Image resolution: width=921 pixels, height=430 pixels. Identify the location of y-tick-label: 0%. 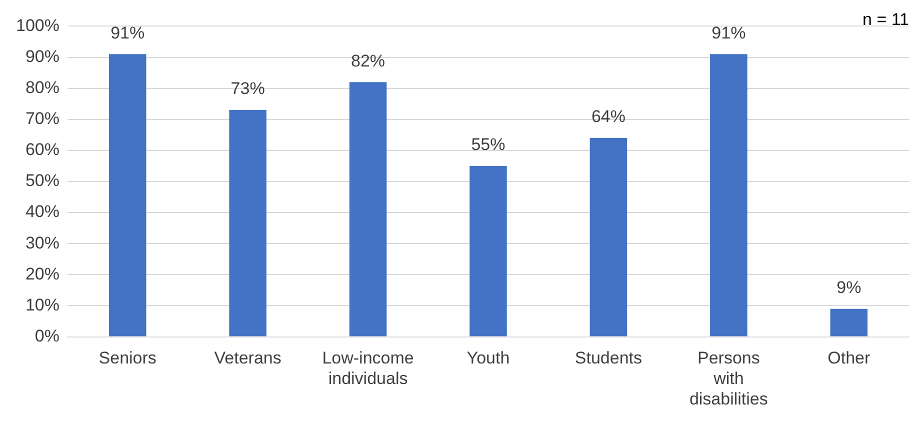
(47, 336).